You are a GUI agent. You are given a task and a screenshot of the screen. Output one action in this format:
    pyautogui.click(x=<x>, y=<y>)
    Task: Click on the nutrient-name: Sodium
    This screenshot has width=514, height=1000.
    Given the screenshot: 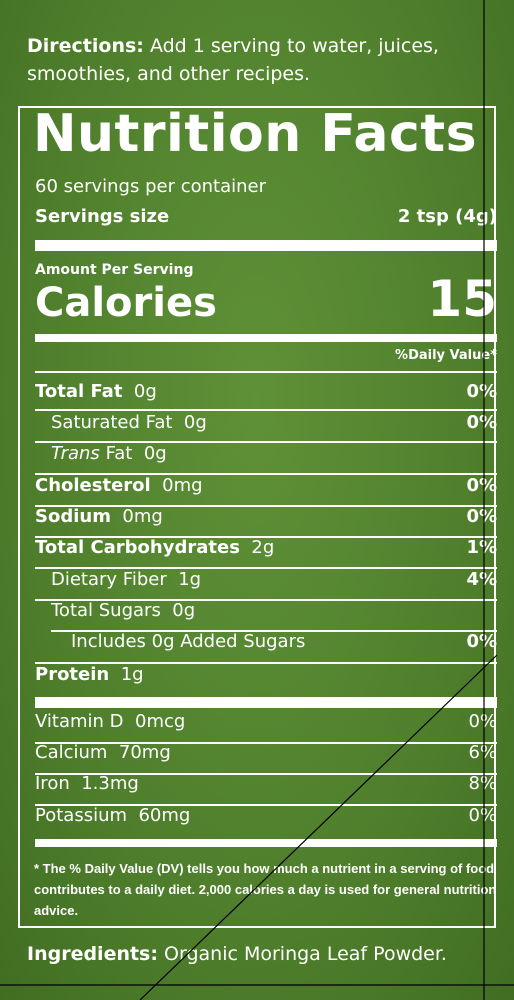 What is the action you would take?
    pyautogui.click(x=73, y=516)
    